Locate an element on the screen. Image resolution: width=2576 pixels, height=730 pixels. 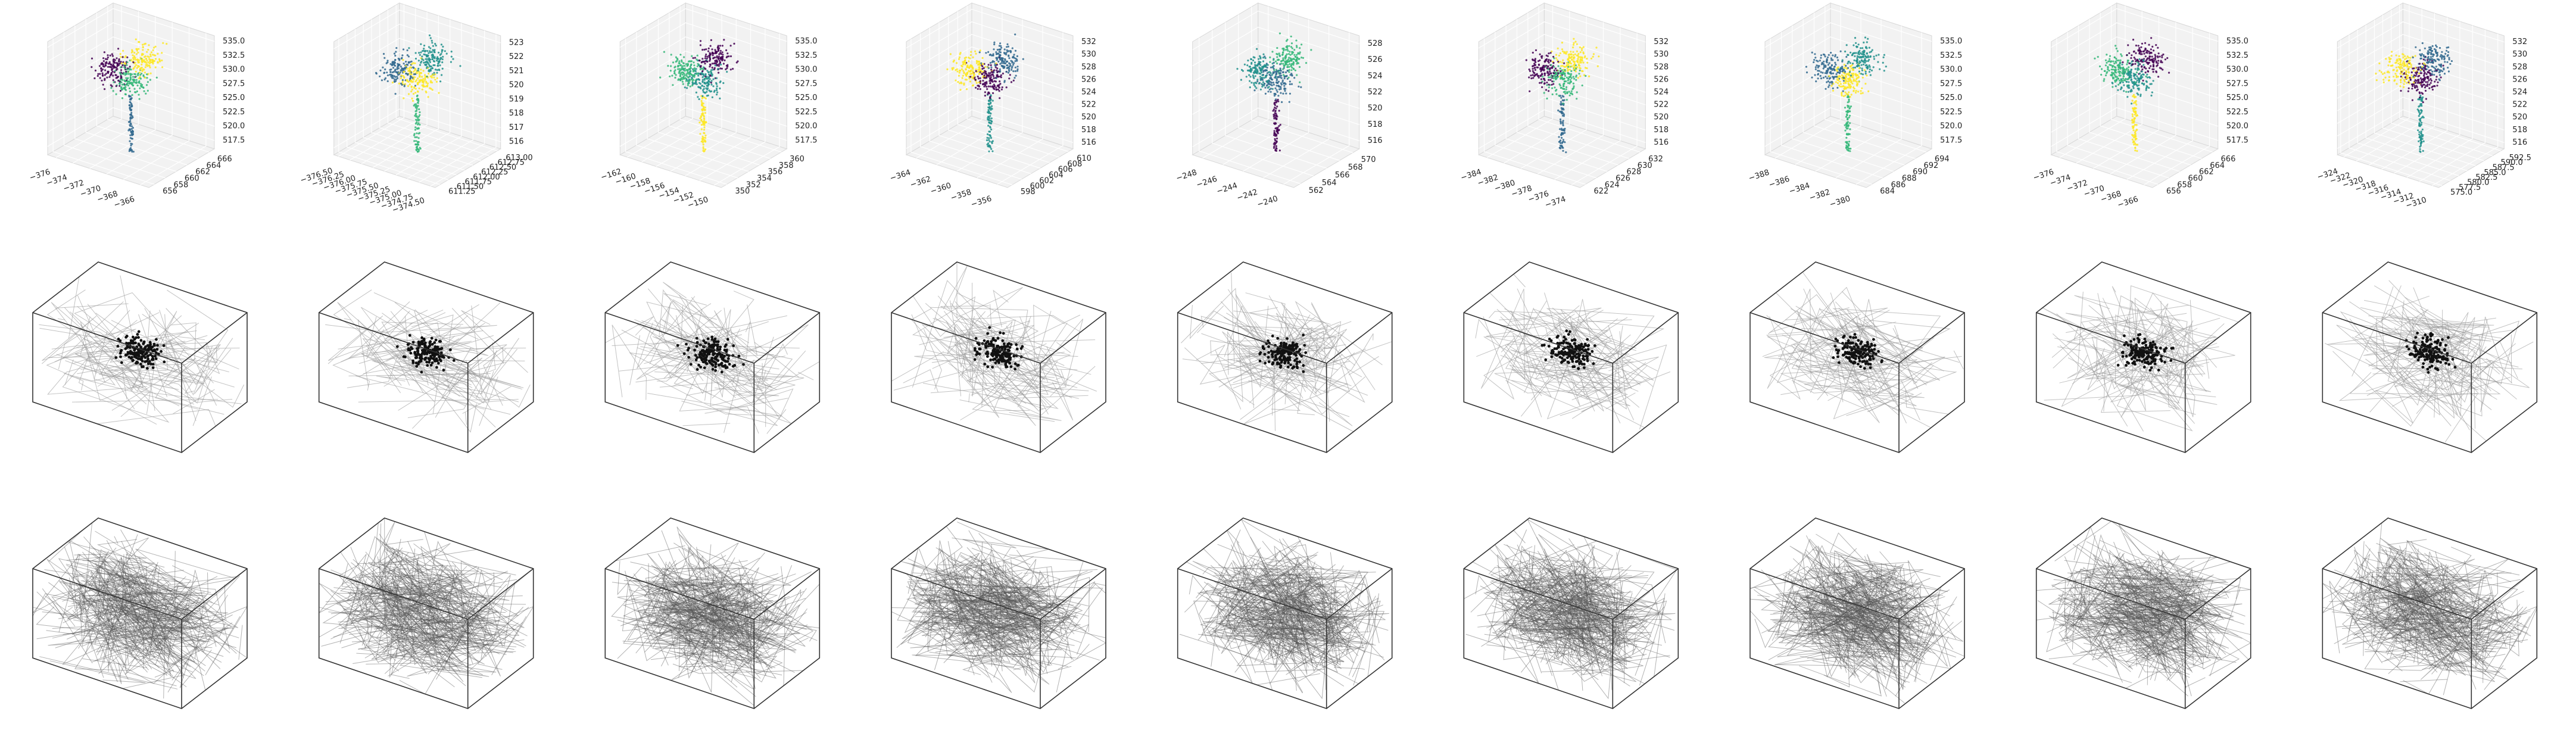
y-tick-label: 600 is located at coordinates (1038, 186).